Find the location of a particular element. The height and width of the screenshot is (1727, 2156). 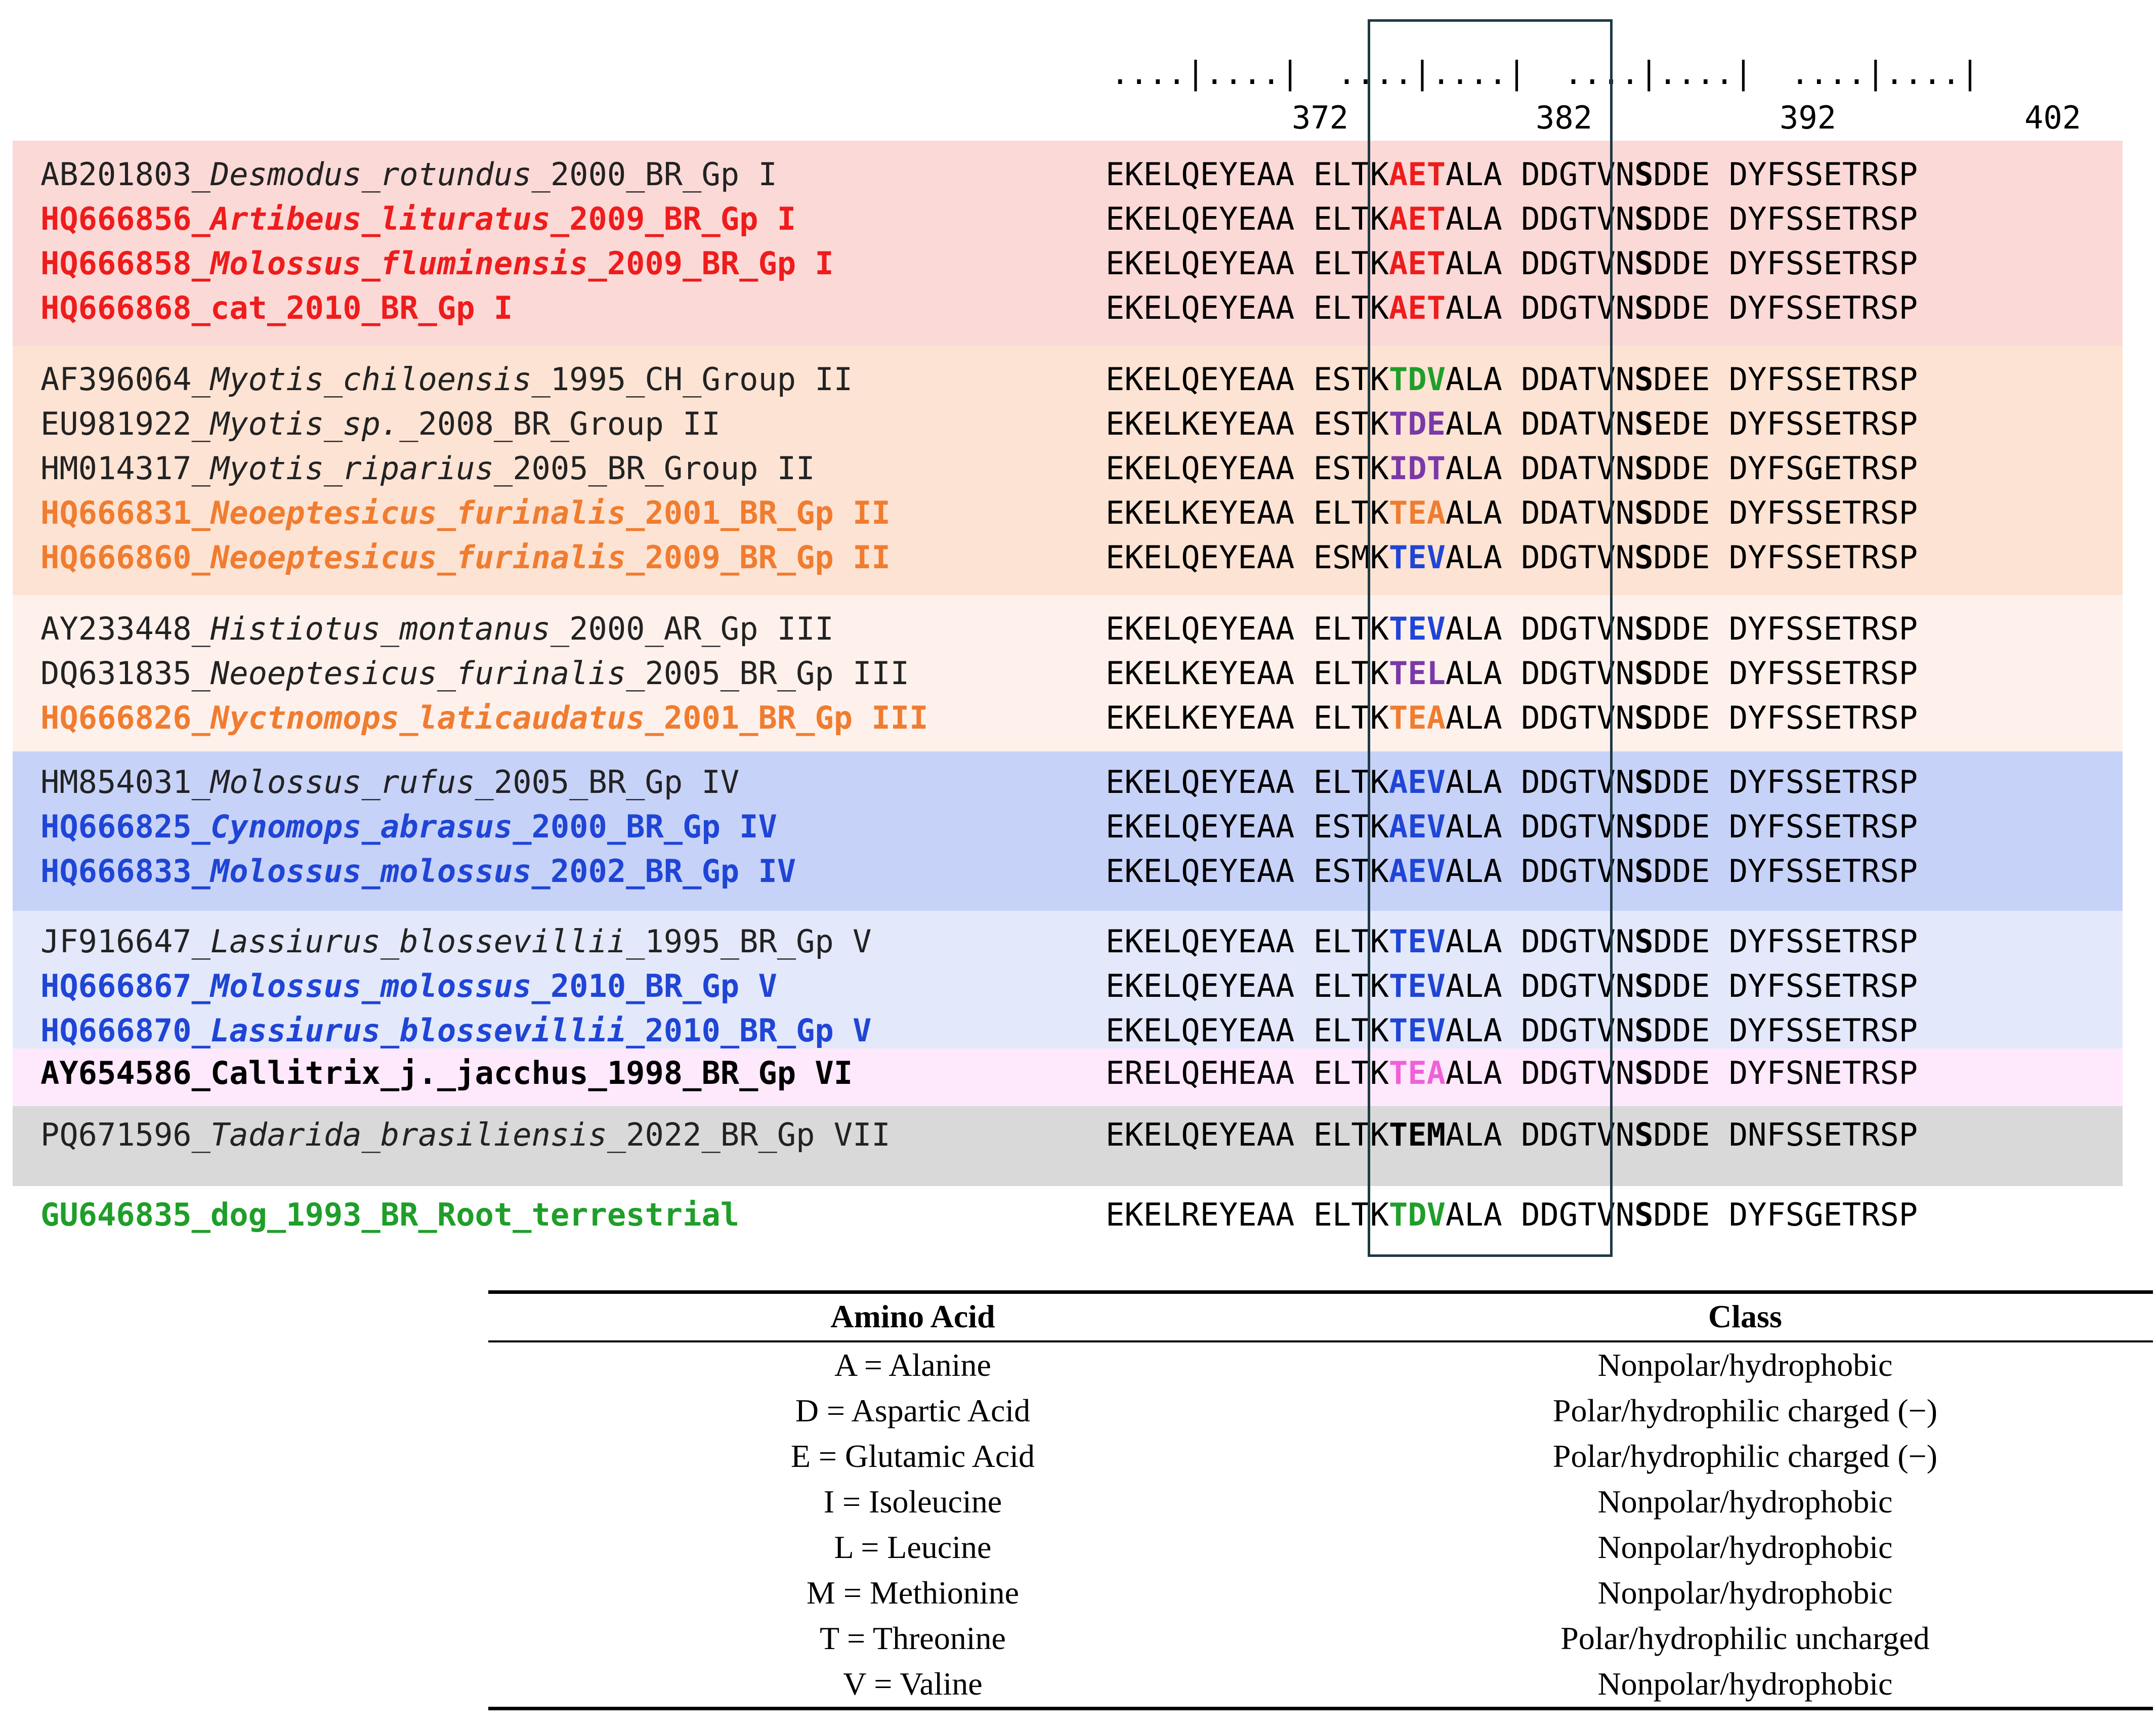

accession-text: HQ666825_ is located at coordinates (125, 826).